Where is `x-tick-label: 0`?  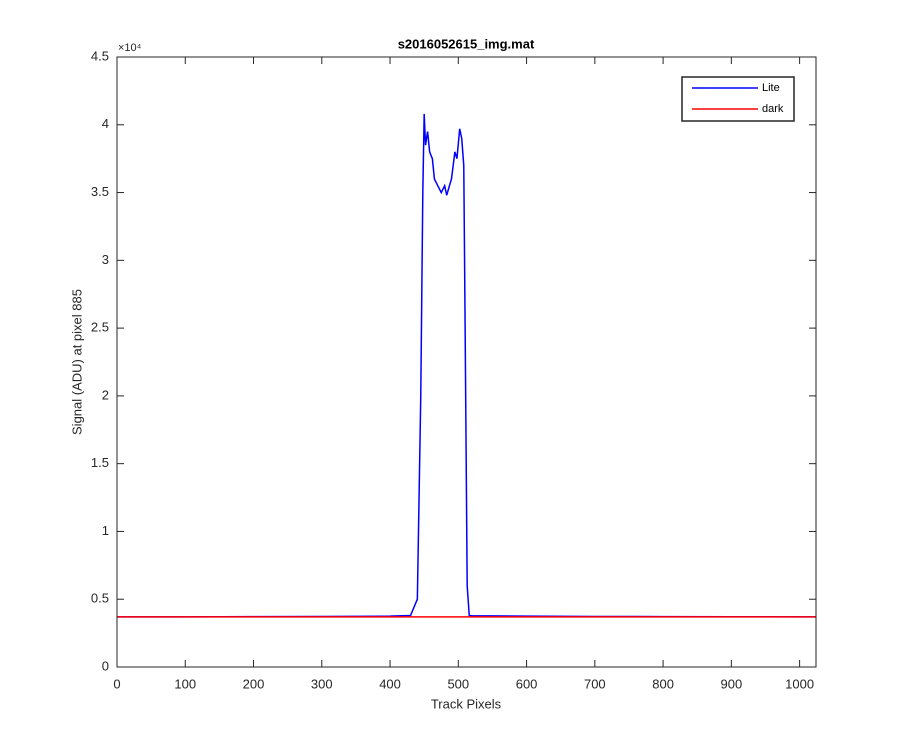
x-tick-label: 0 is located at coordinates (116, 683).